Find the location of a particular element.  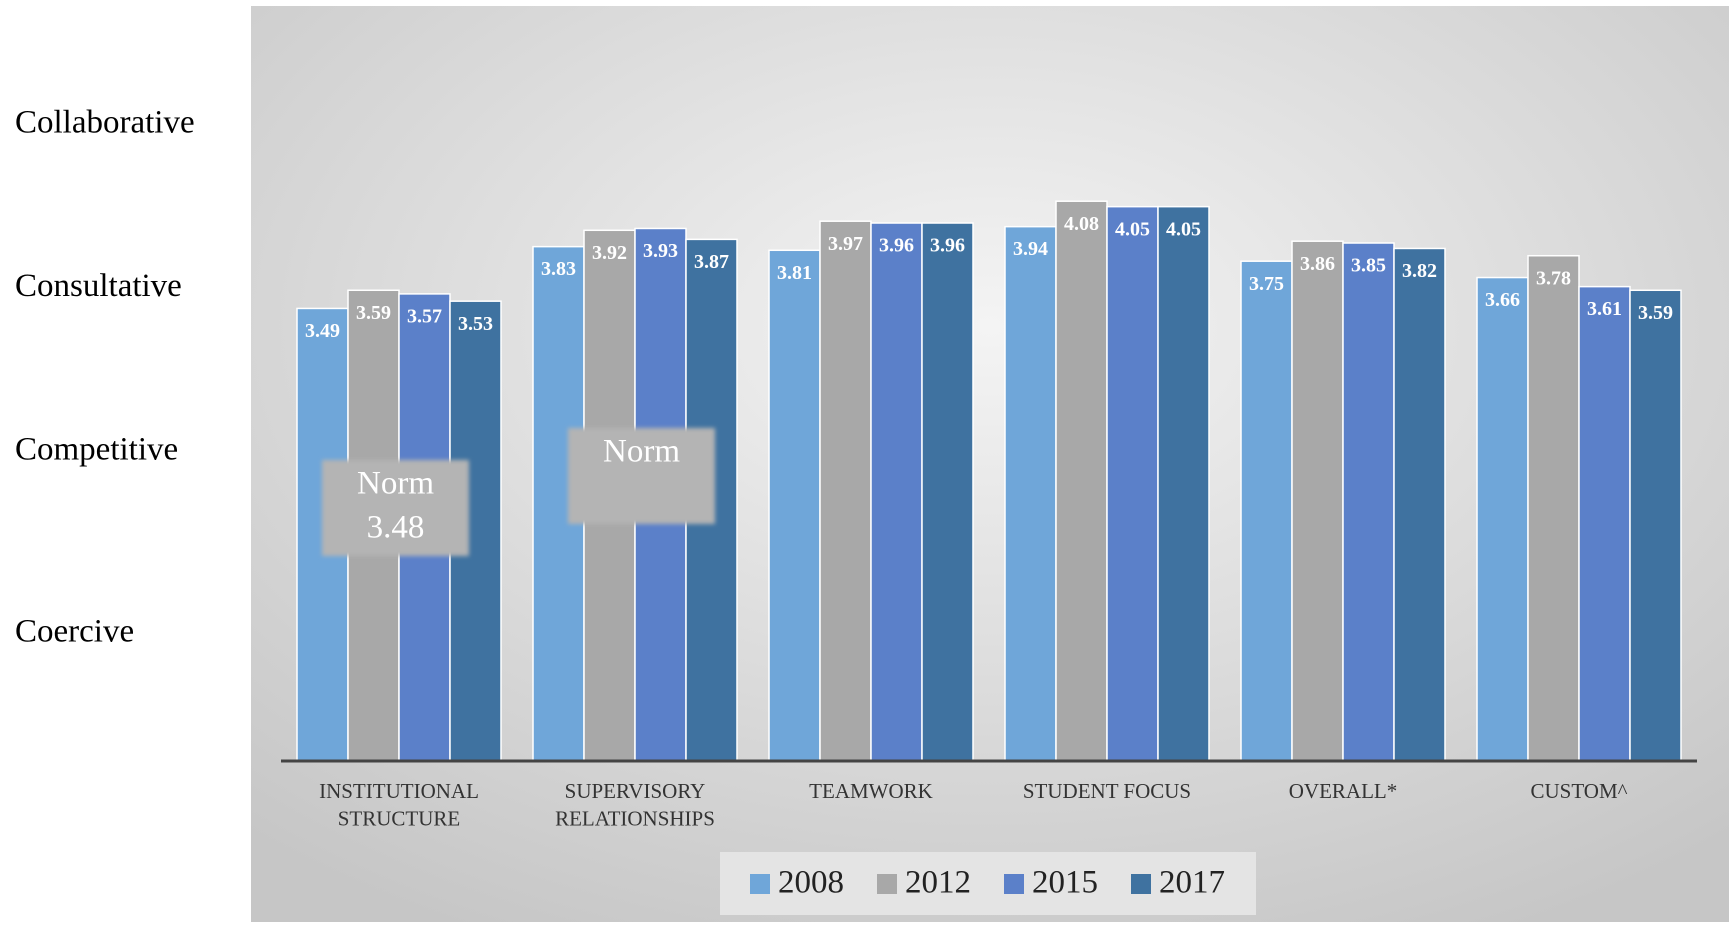

annotation-value: 3.48 is located at coordinates (396, 528).